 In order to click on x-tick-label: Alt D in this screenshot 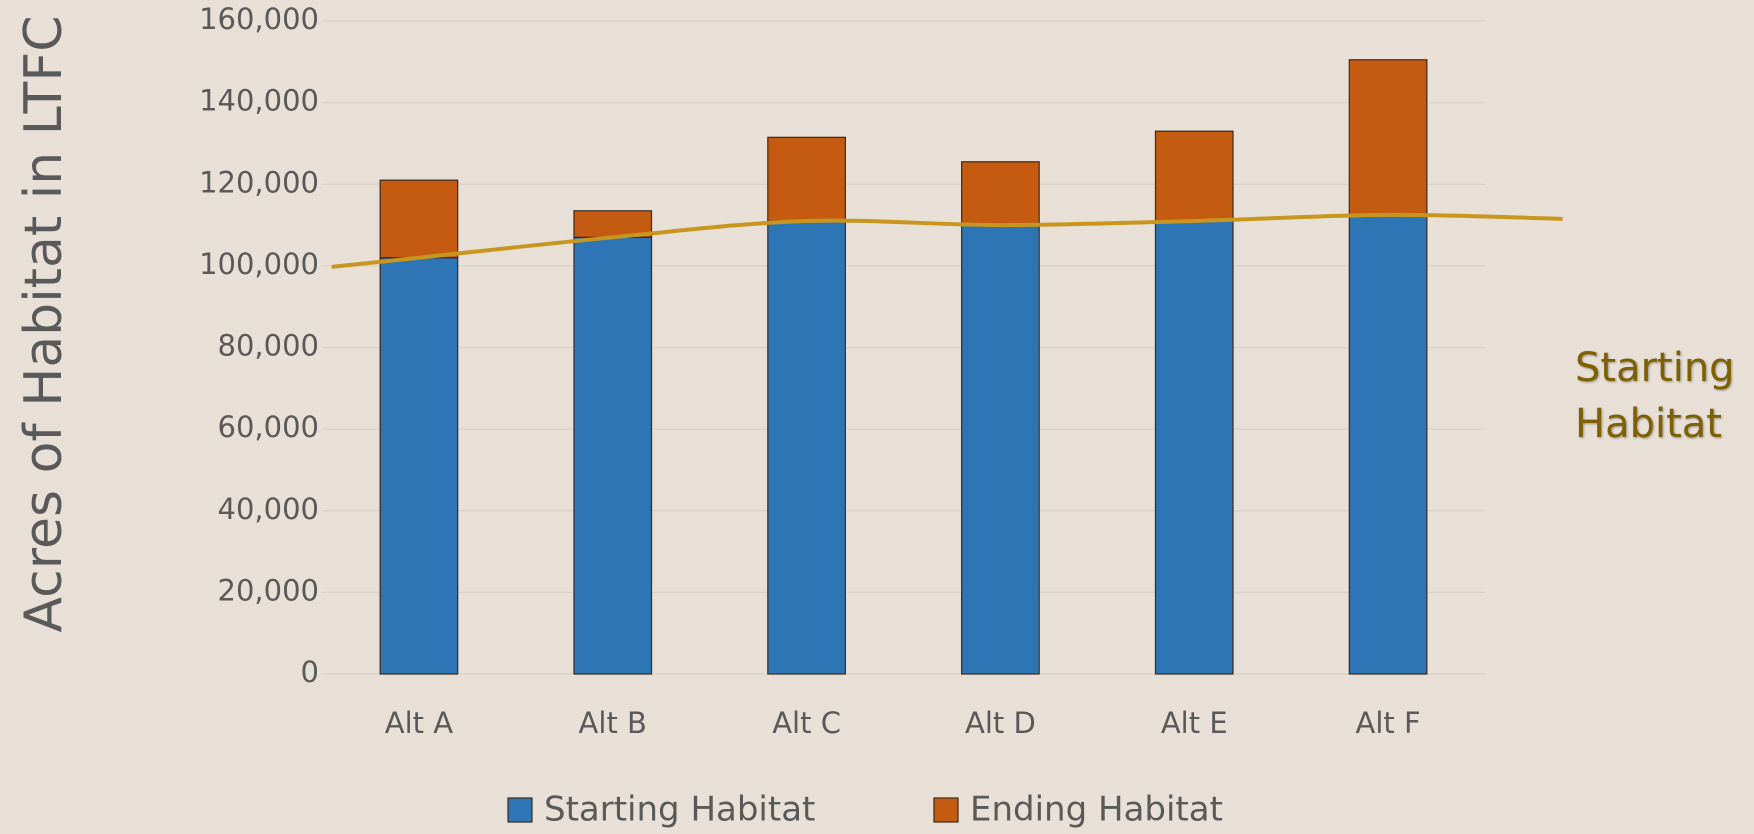, I will do `click(1000, 723)`.